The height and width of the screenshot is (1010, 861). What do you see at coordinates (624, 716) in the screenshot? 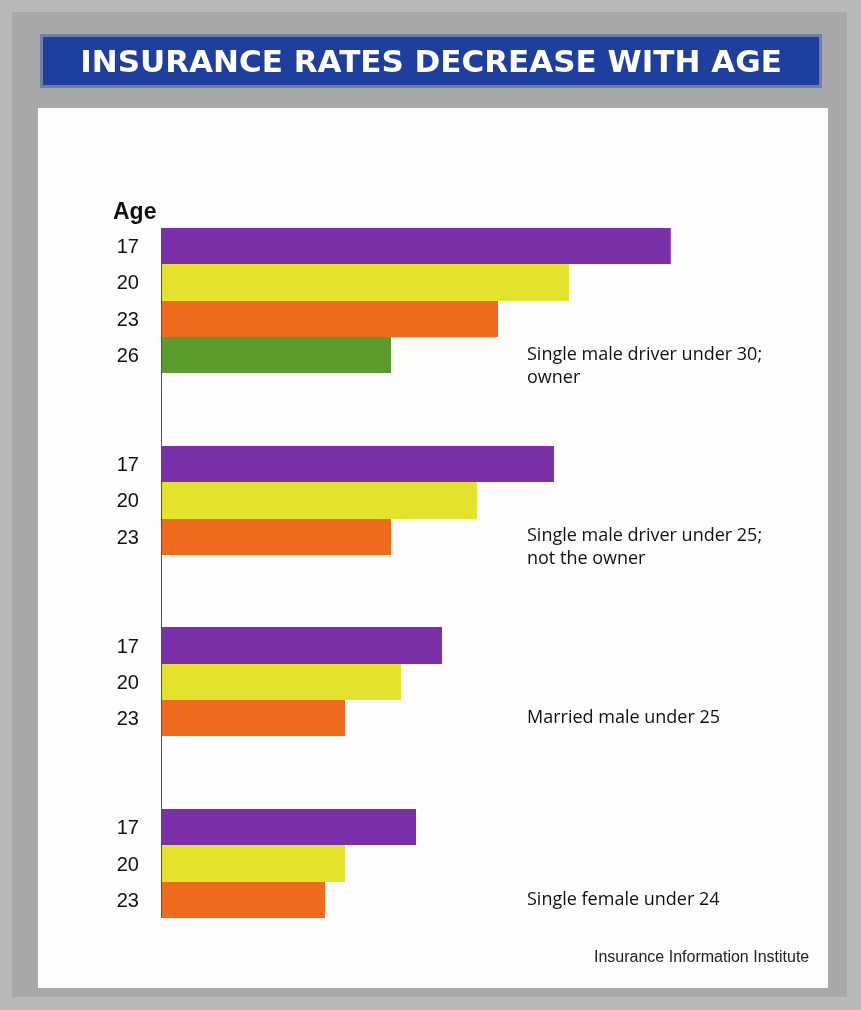
I see `annotation: Married male under 25` at bounding box center [624, 716].